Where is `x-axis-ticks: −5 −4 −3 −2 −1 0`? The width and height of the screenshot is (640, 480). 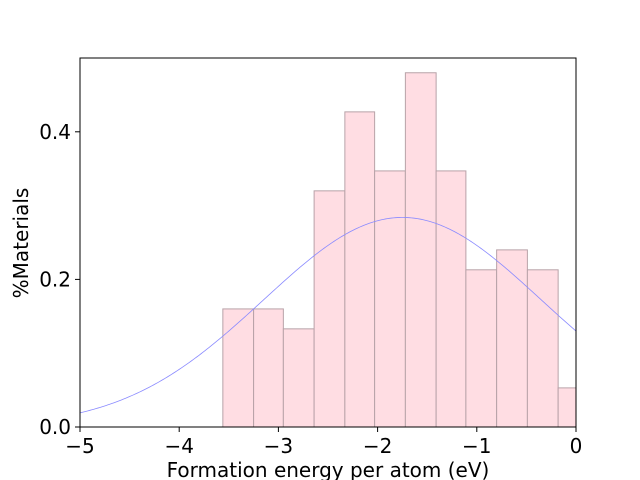 x-axis-ticks: −5 −4 −3 −2 −1 0 is located at coordinates (323, 442).